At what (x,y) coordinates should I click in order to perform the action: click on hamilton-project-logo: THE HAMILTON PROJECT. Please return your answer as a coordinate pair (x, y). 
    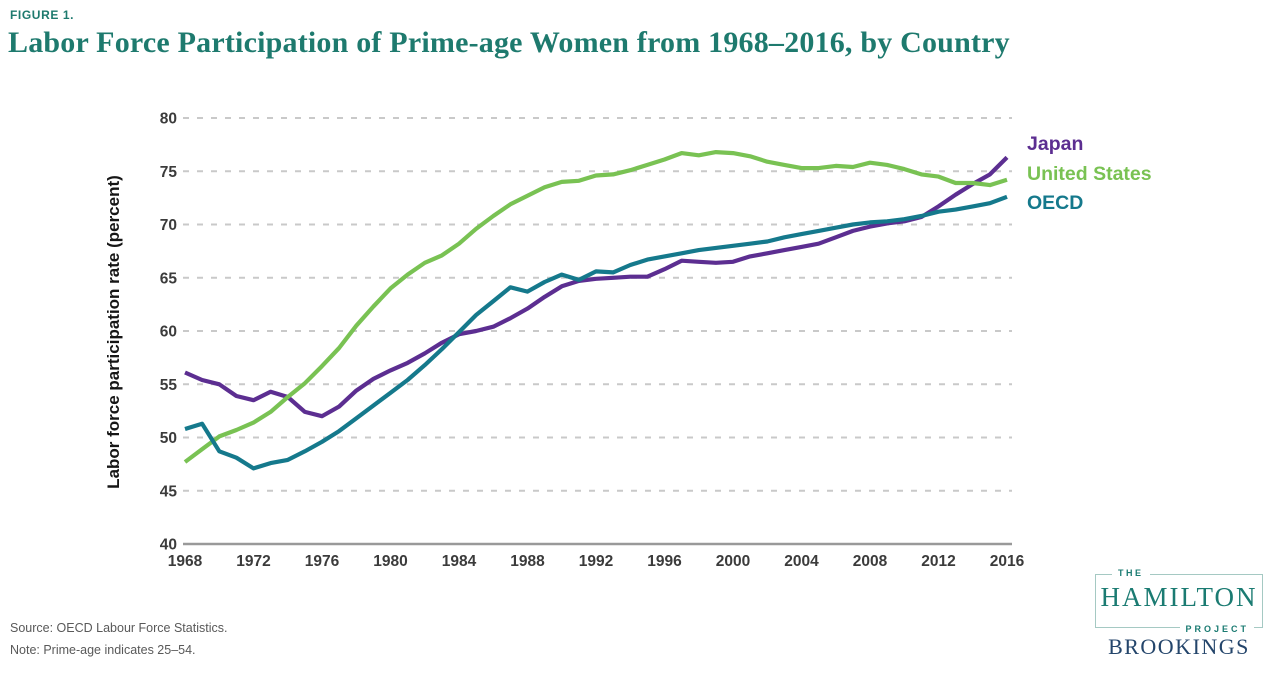
    Looking at the image, I should click on (1179, 601).